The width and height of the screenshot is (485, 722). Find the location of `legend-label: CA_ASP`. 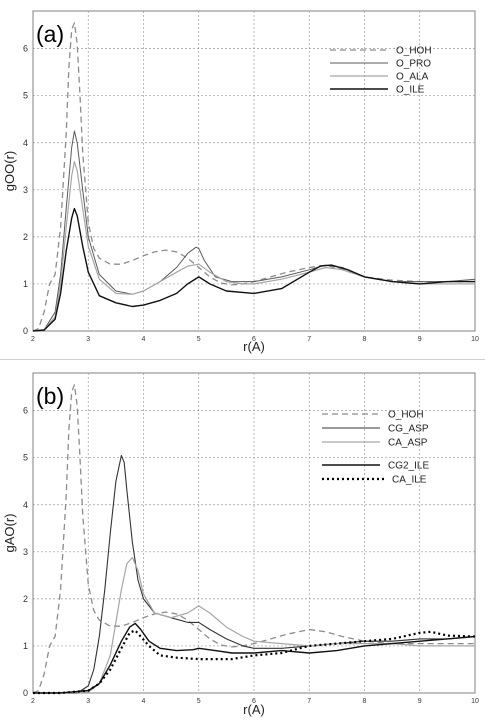

legend-label: CA_ASP is located at coordinates (408, 443).